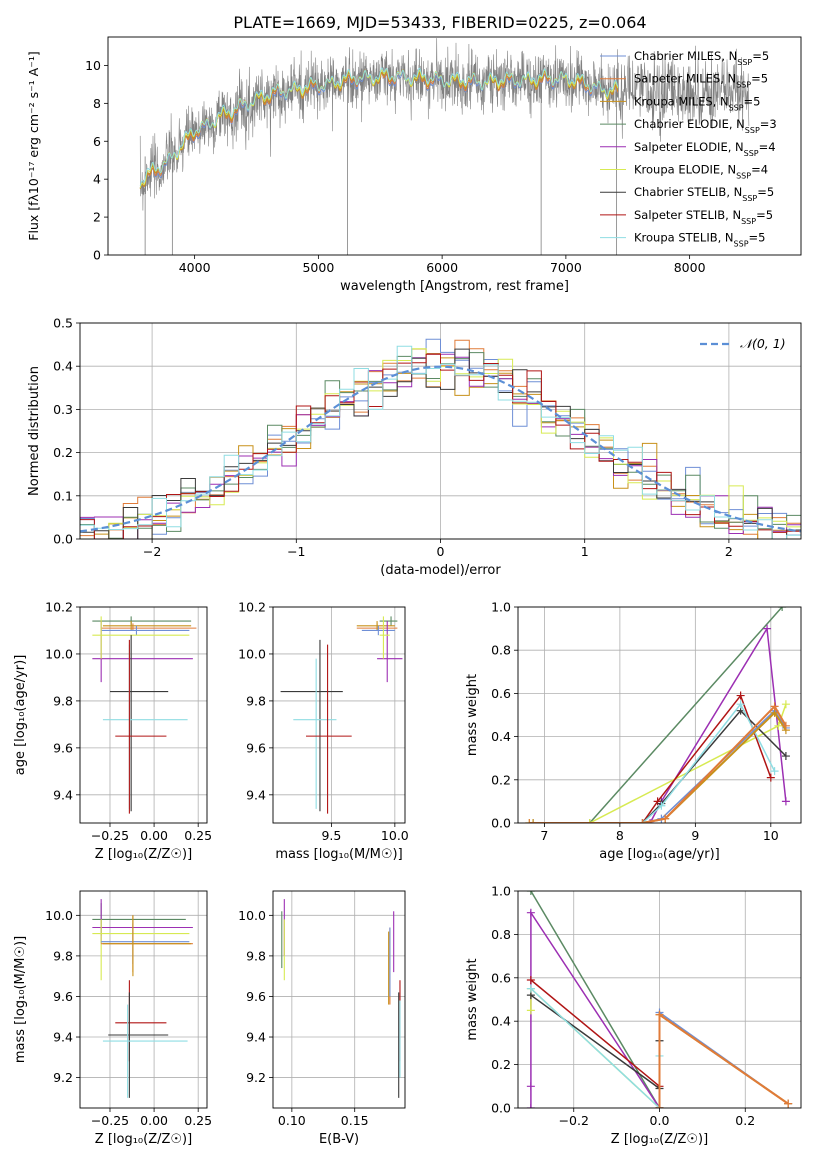 Image resolution: width=819 pixels, height=1170 pixels. I want to click on x-tick-label: 0.10, so click(292, 1120).